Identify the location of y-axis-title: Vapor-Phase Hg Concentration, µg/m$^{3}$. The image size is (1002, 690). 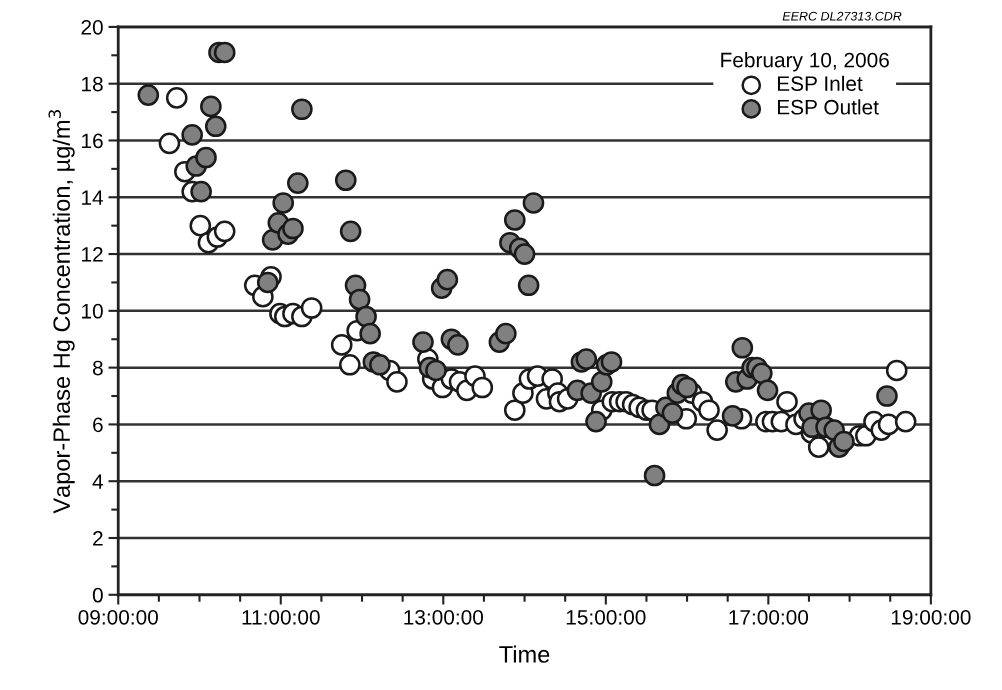
(61, 312).